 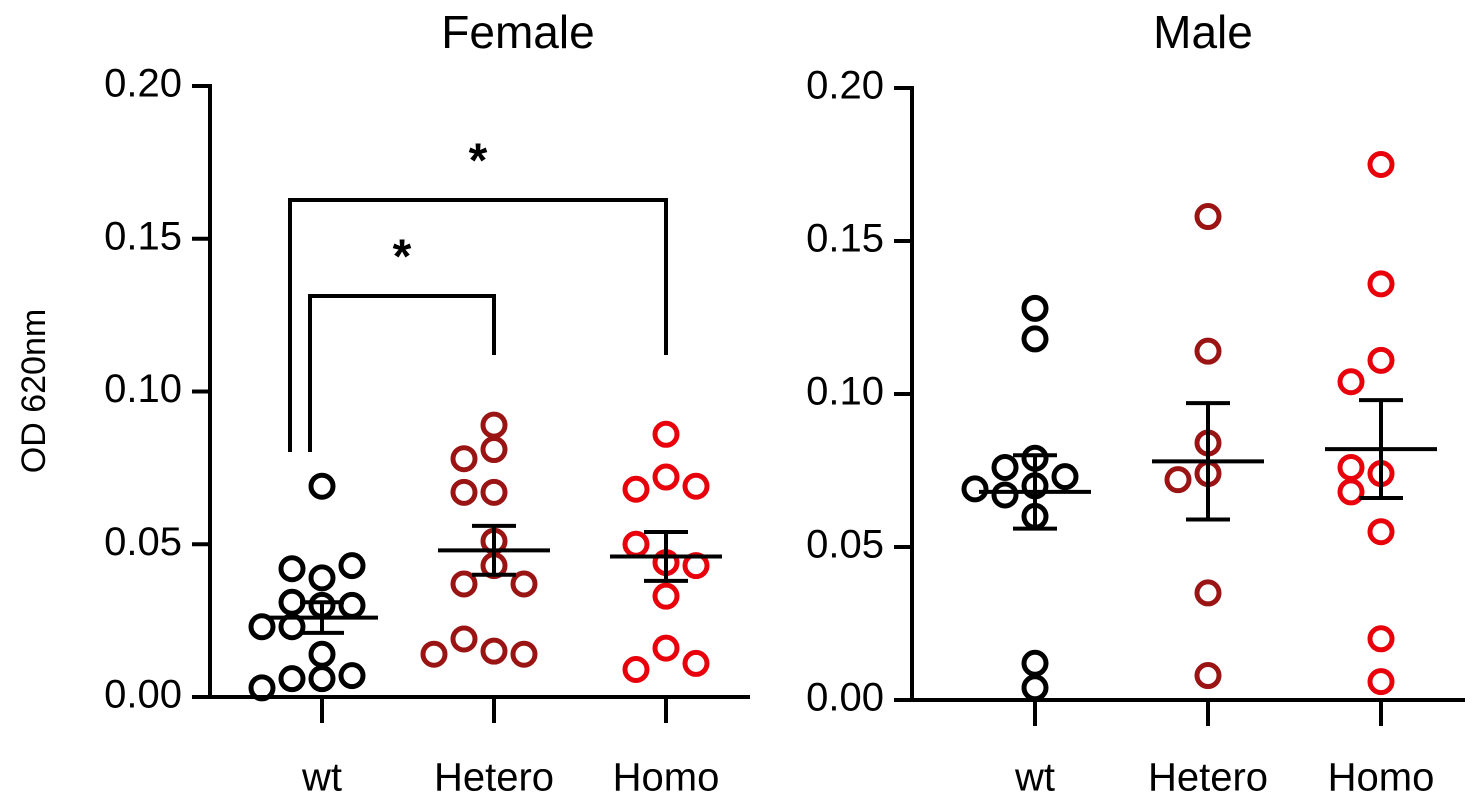 I want to click on panel-title: Female, so click(x=517, y=32).